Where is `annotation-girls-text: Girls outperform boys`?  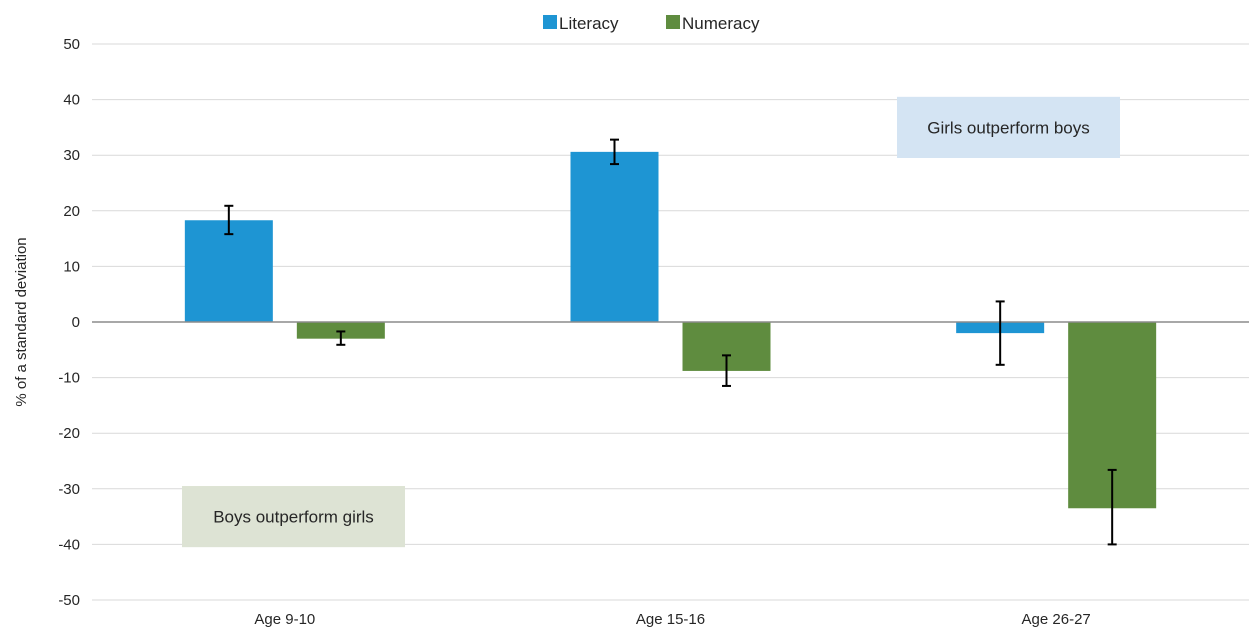
annotation-girls-text: Girls outperform boys is located at coordinates (1008, 127).